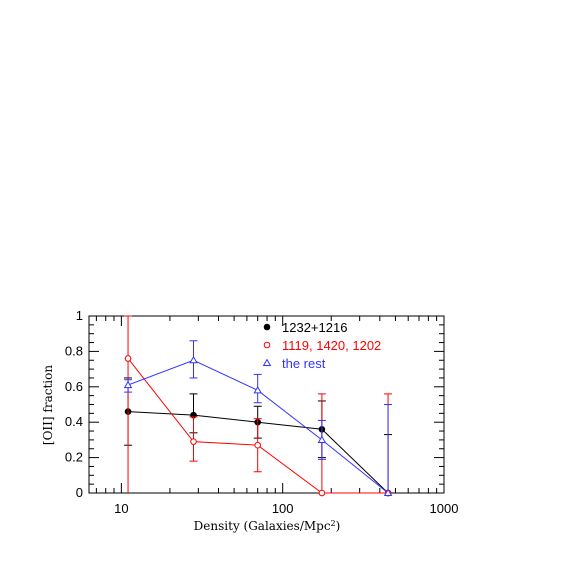 This screenshot has height=581, width=581. Describe the element at coordinates (314, 327) in the screenshot. I see `legend-entry: 1232+1216` at that location.